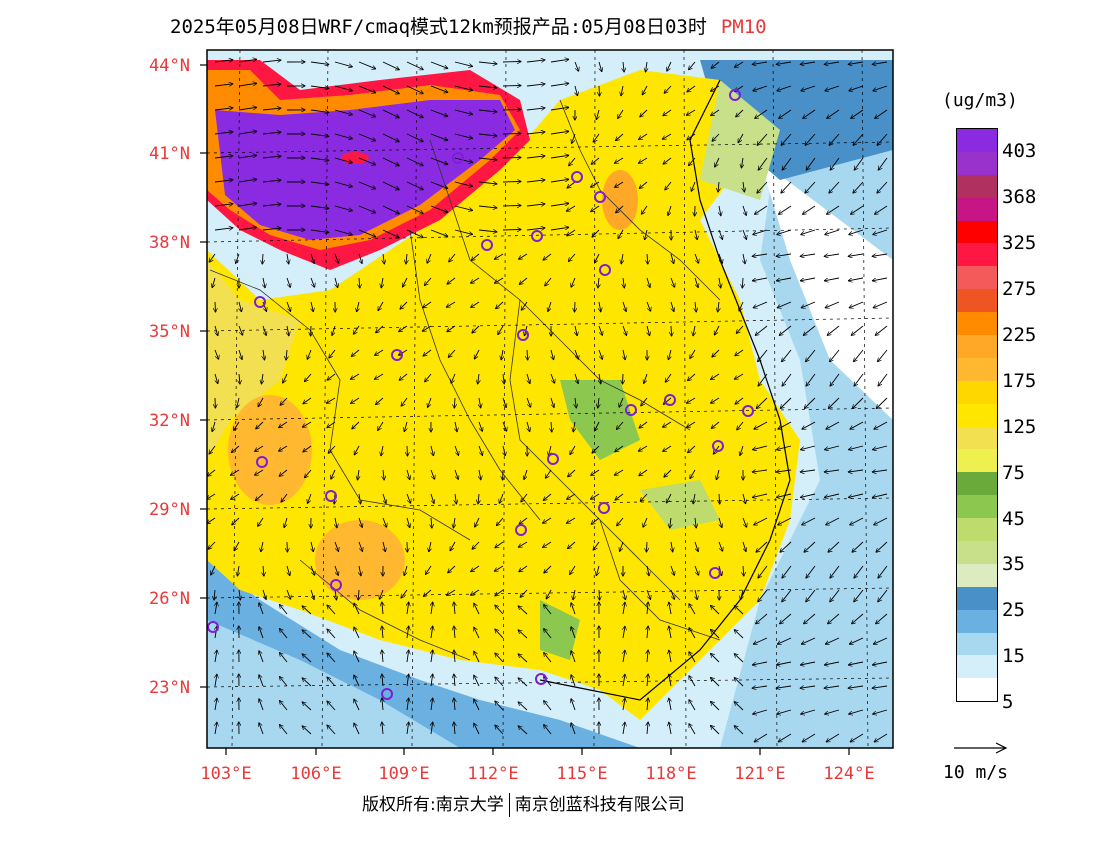 This screenshot has height=850, width=1100. What do you see at coordinates (599, 805) in the screenshot?
I see `copyright-right: 南京创蓝科技有限公司` at bounding box center [599, 805].